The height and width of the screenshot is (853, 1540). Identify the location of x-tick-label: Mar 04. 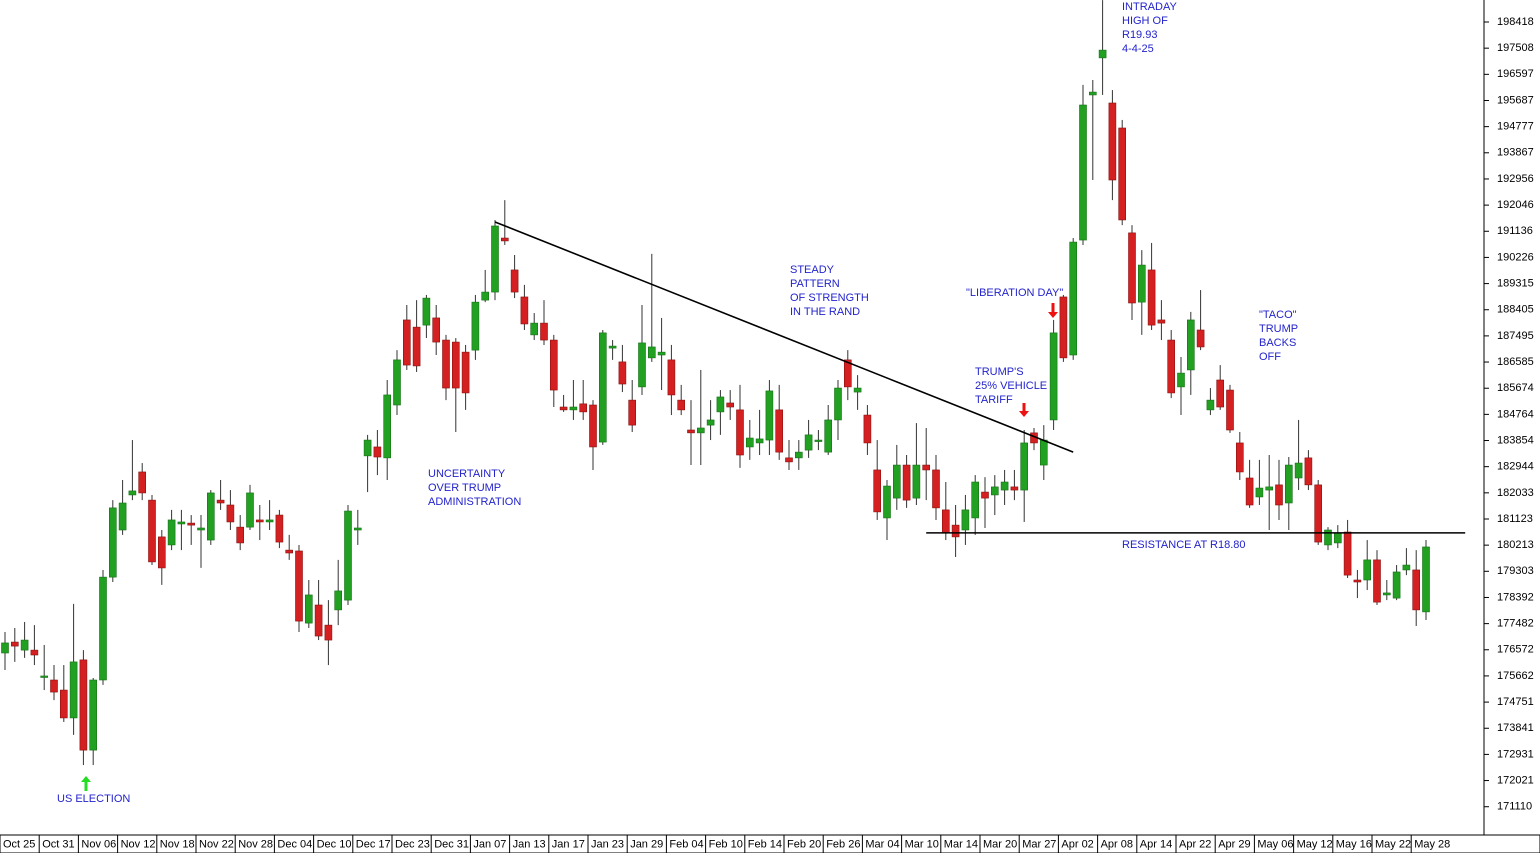
(882, 844).